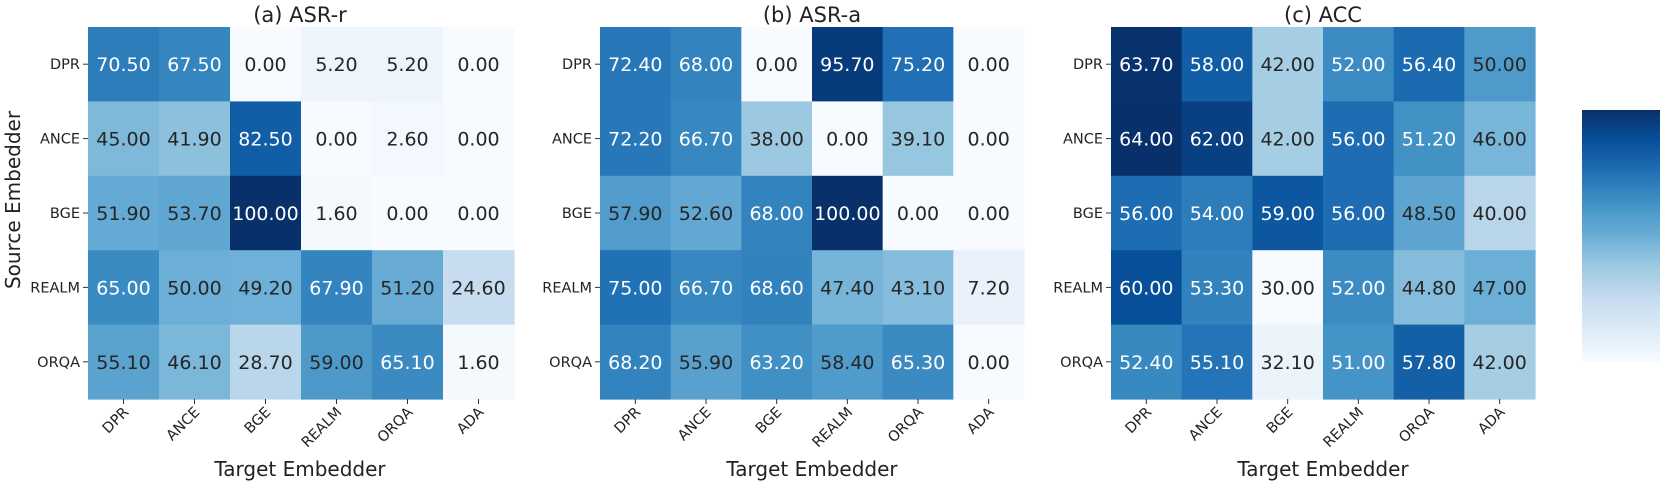  I want to click on cell-value-label: 7.20, so click(989, 288).